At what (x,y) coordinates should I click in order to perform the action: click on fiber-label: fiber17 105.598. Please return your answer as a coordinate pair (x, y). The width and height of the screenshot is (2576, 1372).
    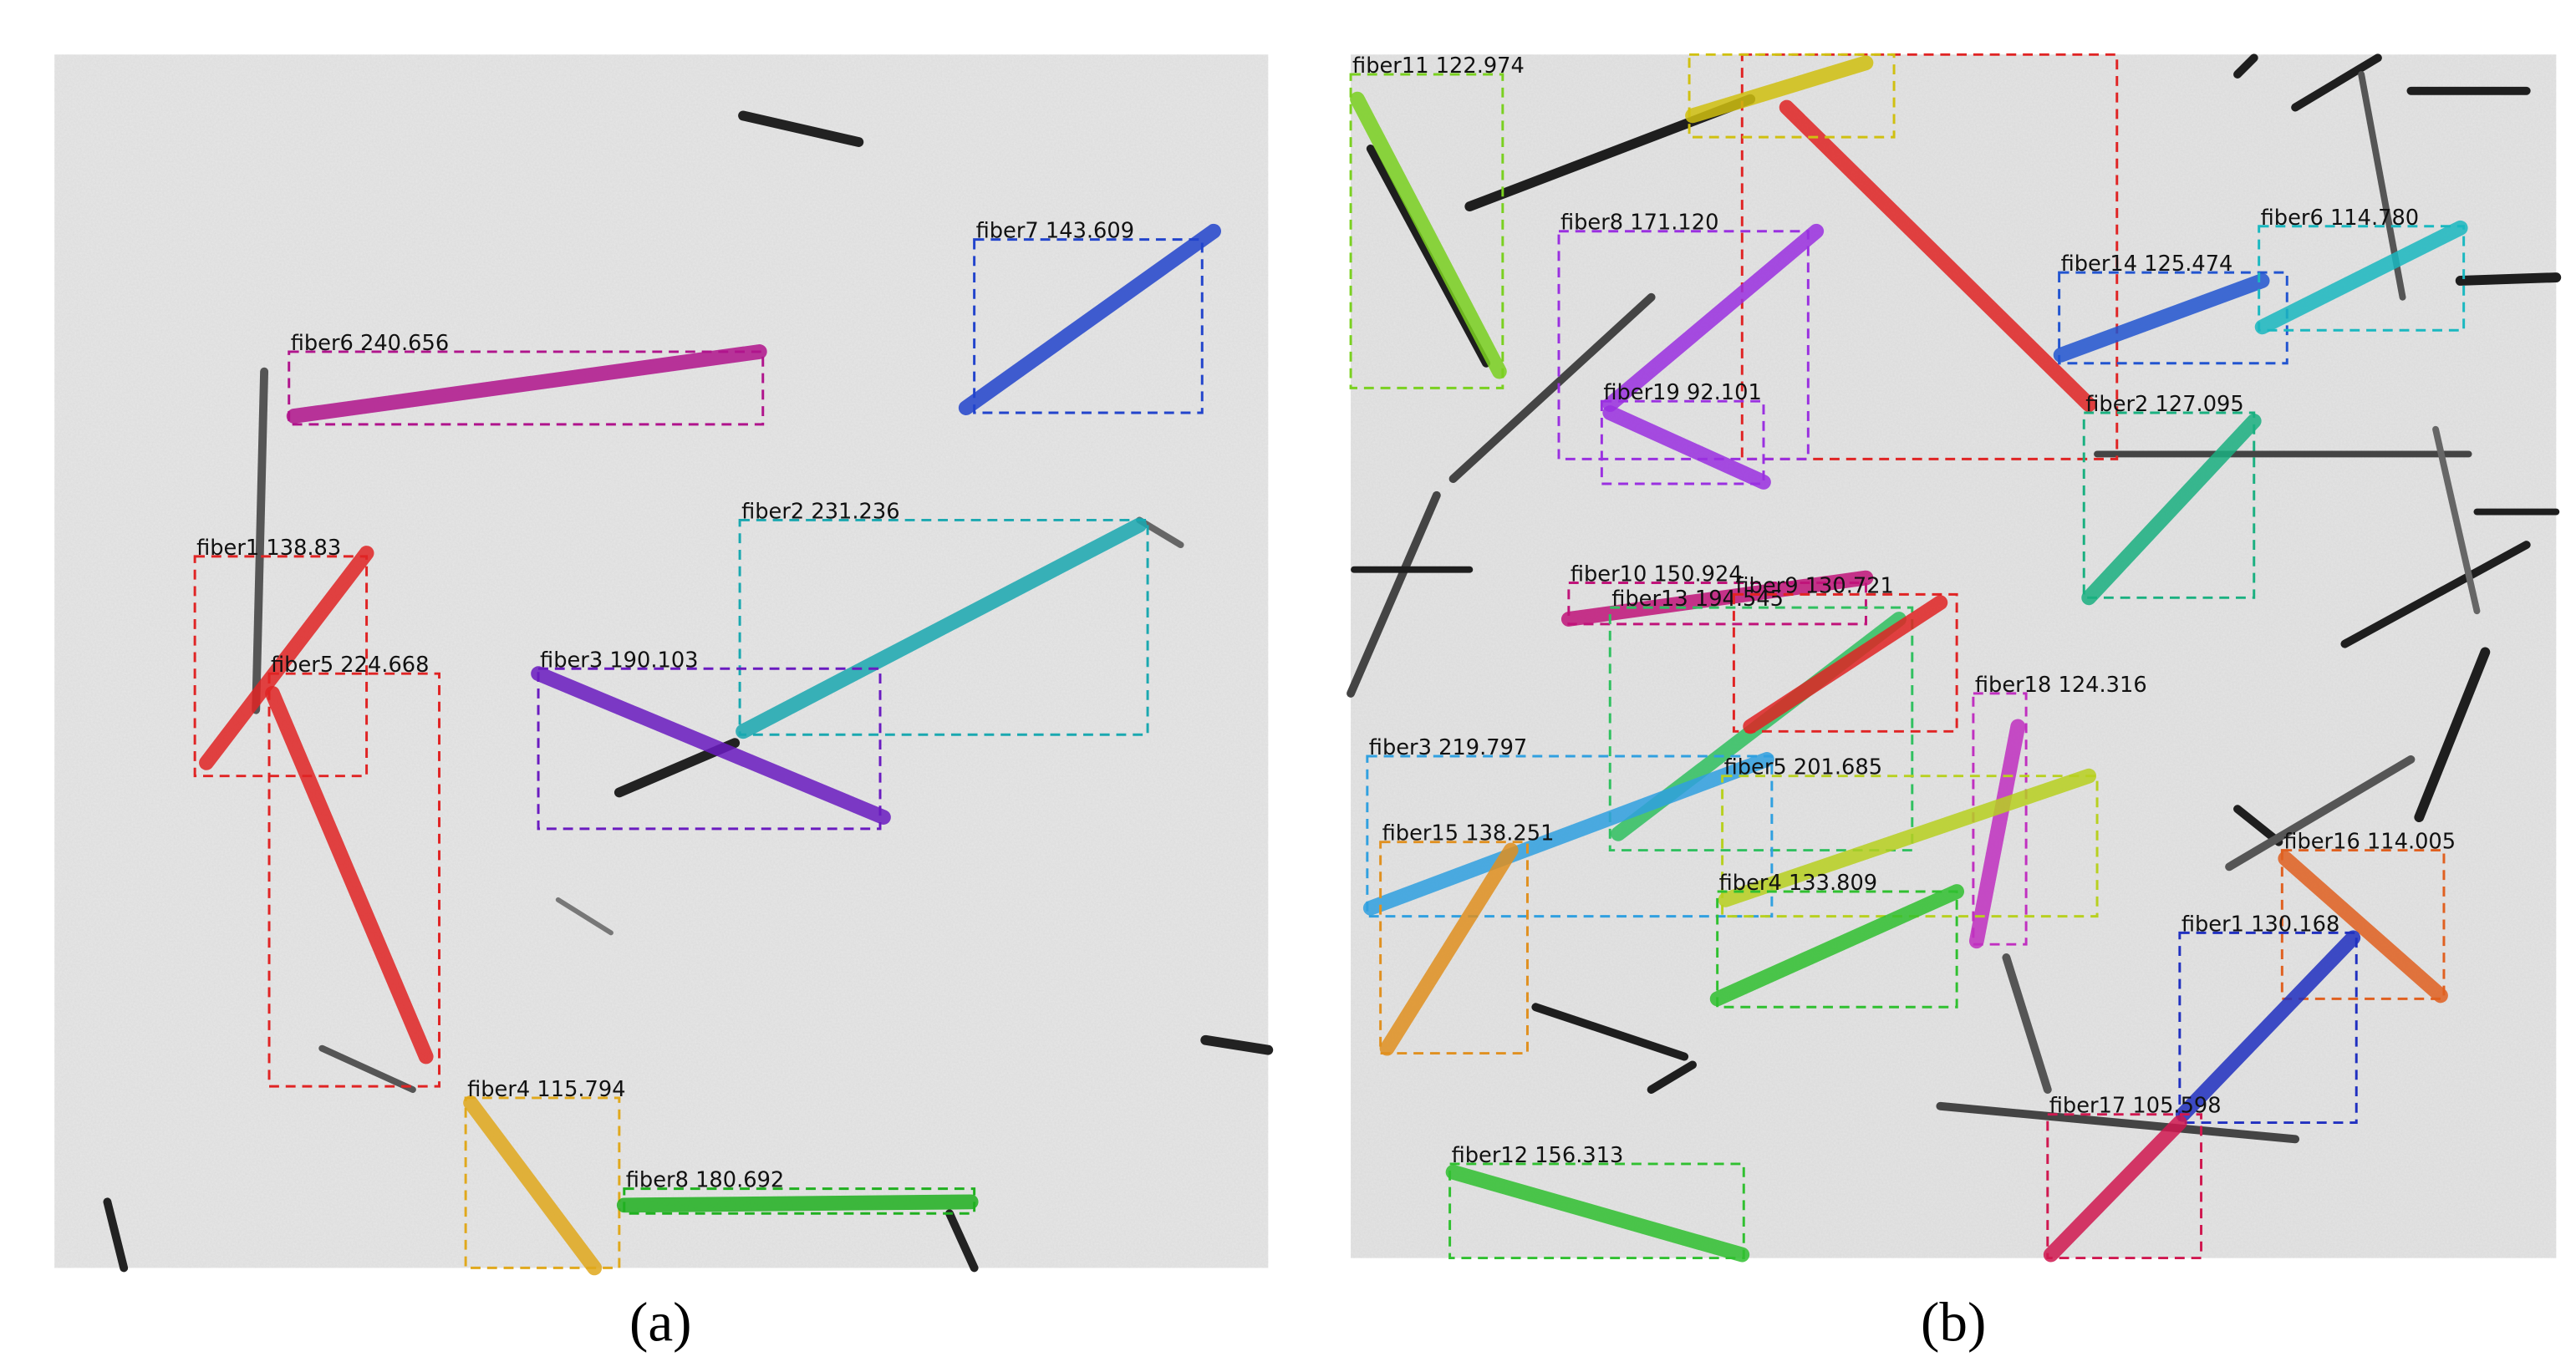
    Looking at the image, I should click on (2135, 1106).